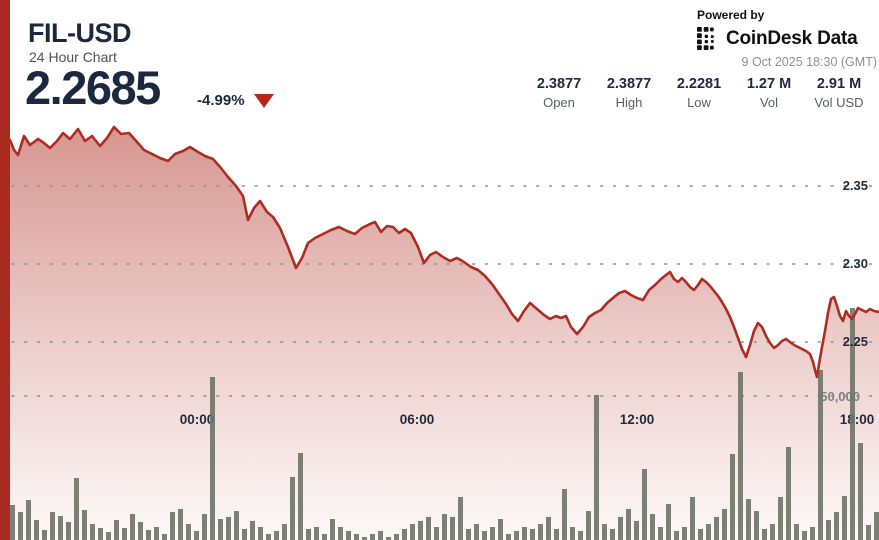 This screenshot has width=879, height=540. Describe the element at coordinates (5, 270) in the screenshot. I see `brand-accent-bar` at that location.